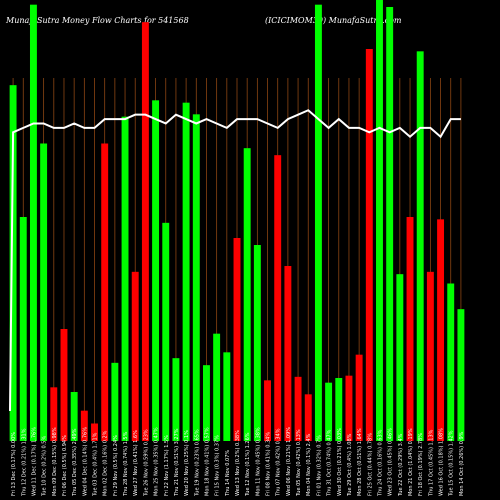 The height and width of the screenshot is (500, 500). Describe the element at coordinates (106, 463) in the screenshot. I see `x-tick-label: Mon 02 Dec (0.16%) 0.2%` at that location.